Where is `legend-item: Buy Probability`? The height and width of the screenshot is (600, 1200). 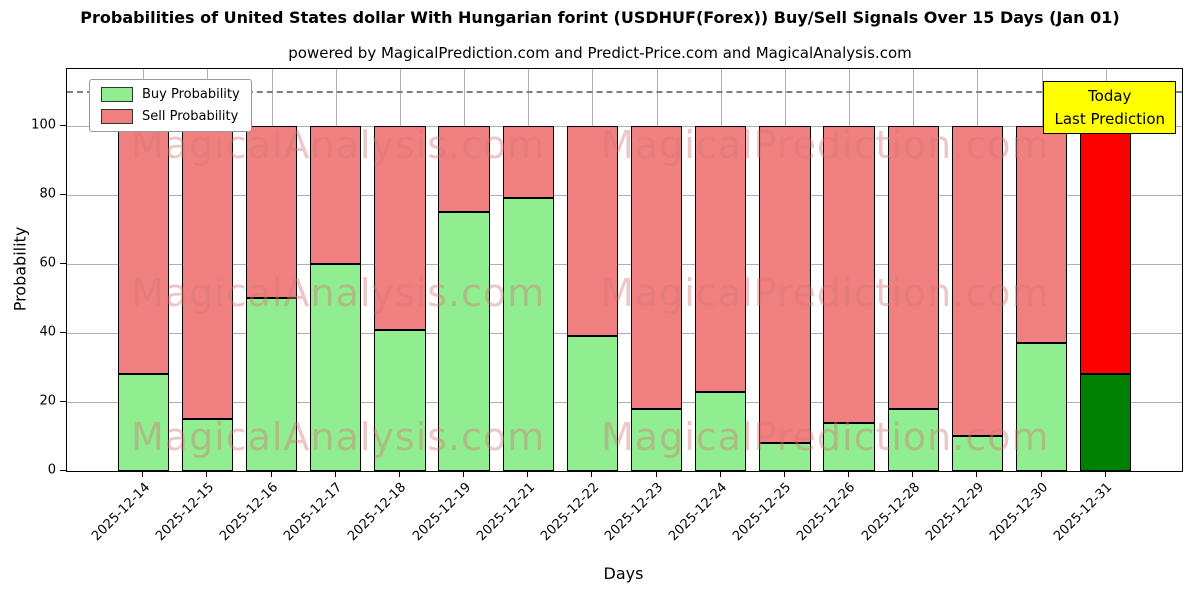
legend-item: Buy Probability is located at coordinates (170, 94).